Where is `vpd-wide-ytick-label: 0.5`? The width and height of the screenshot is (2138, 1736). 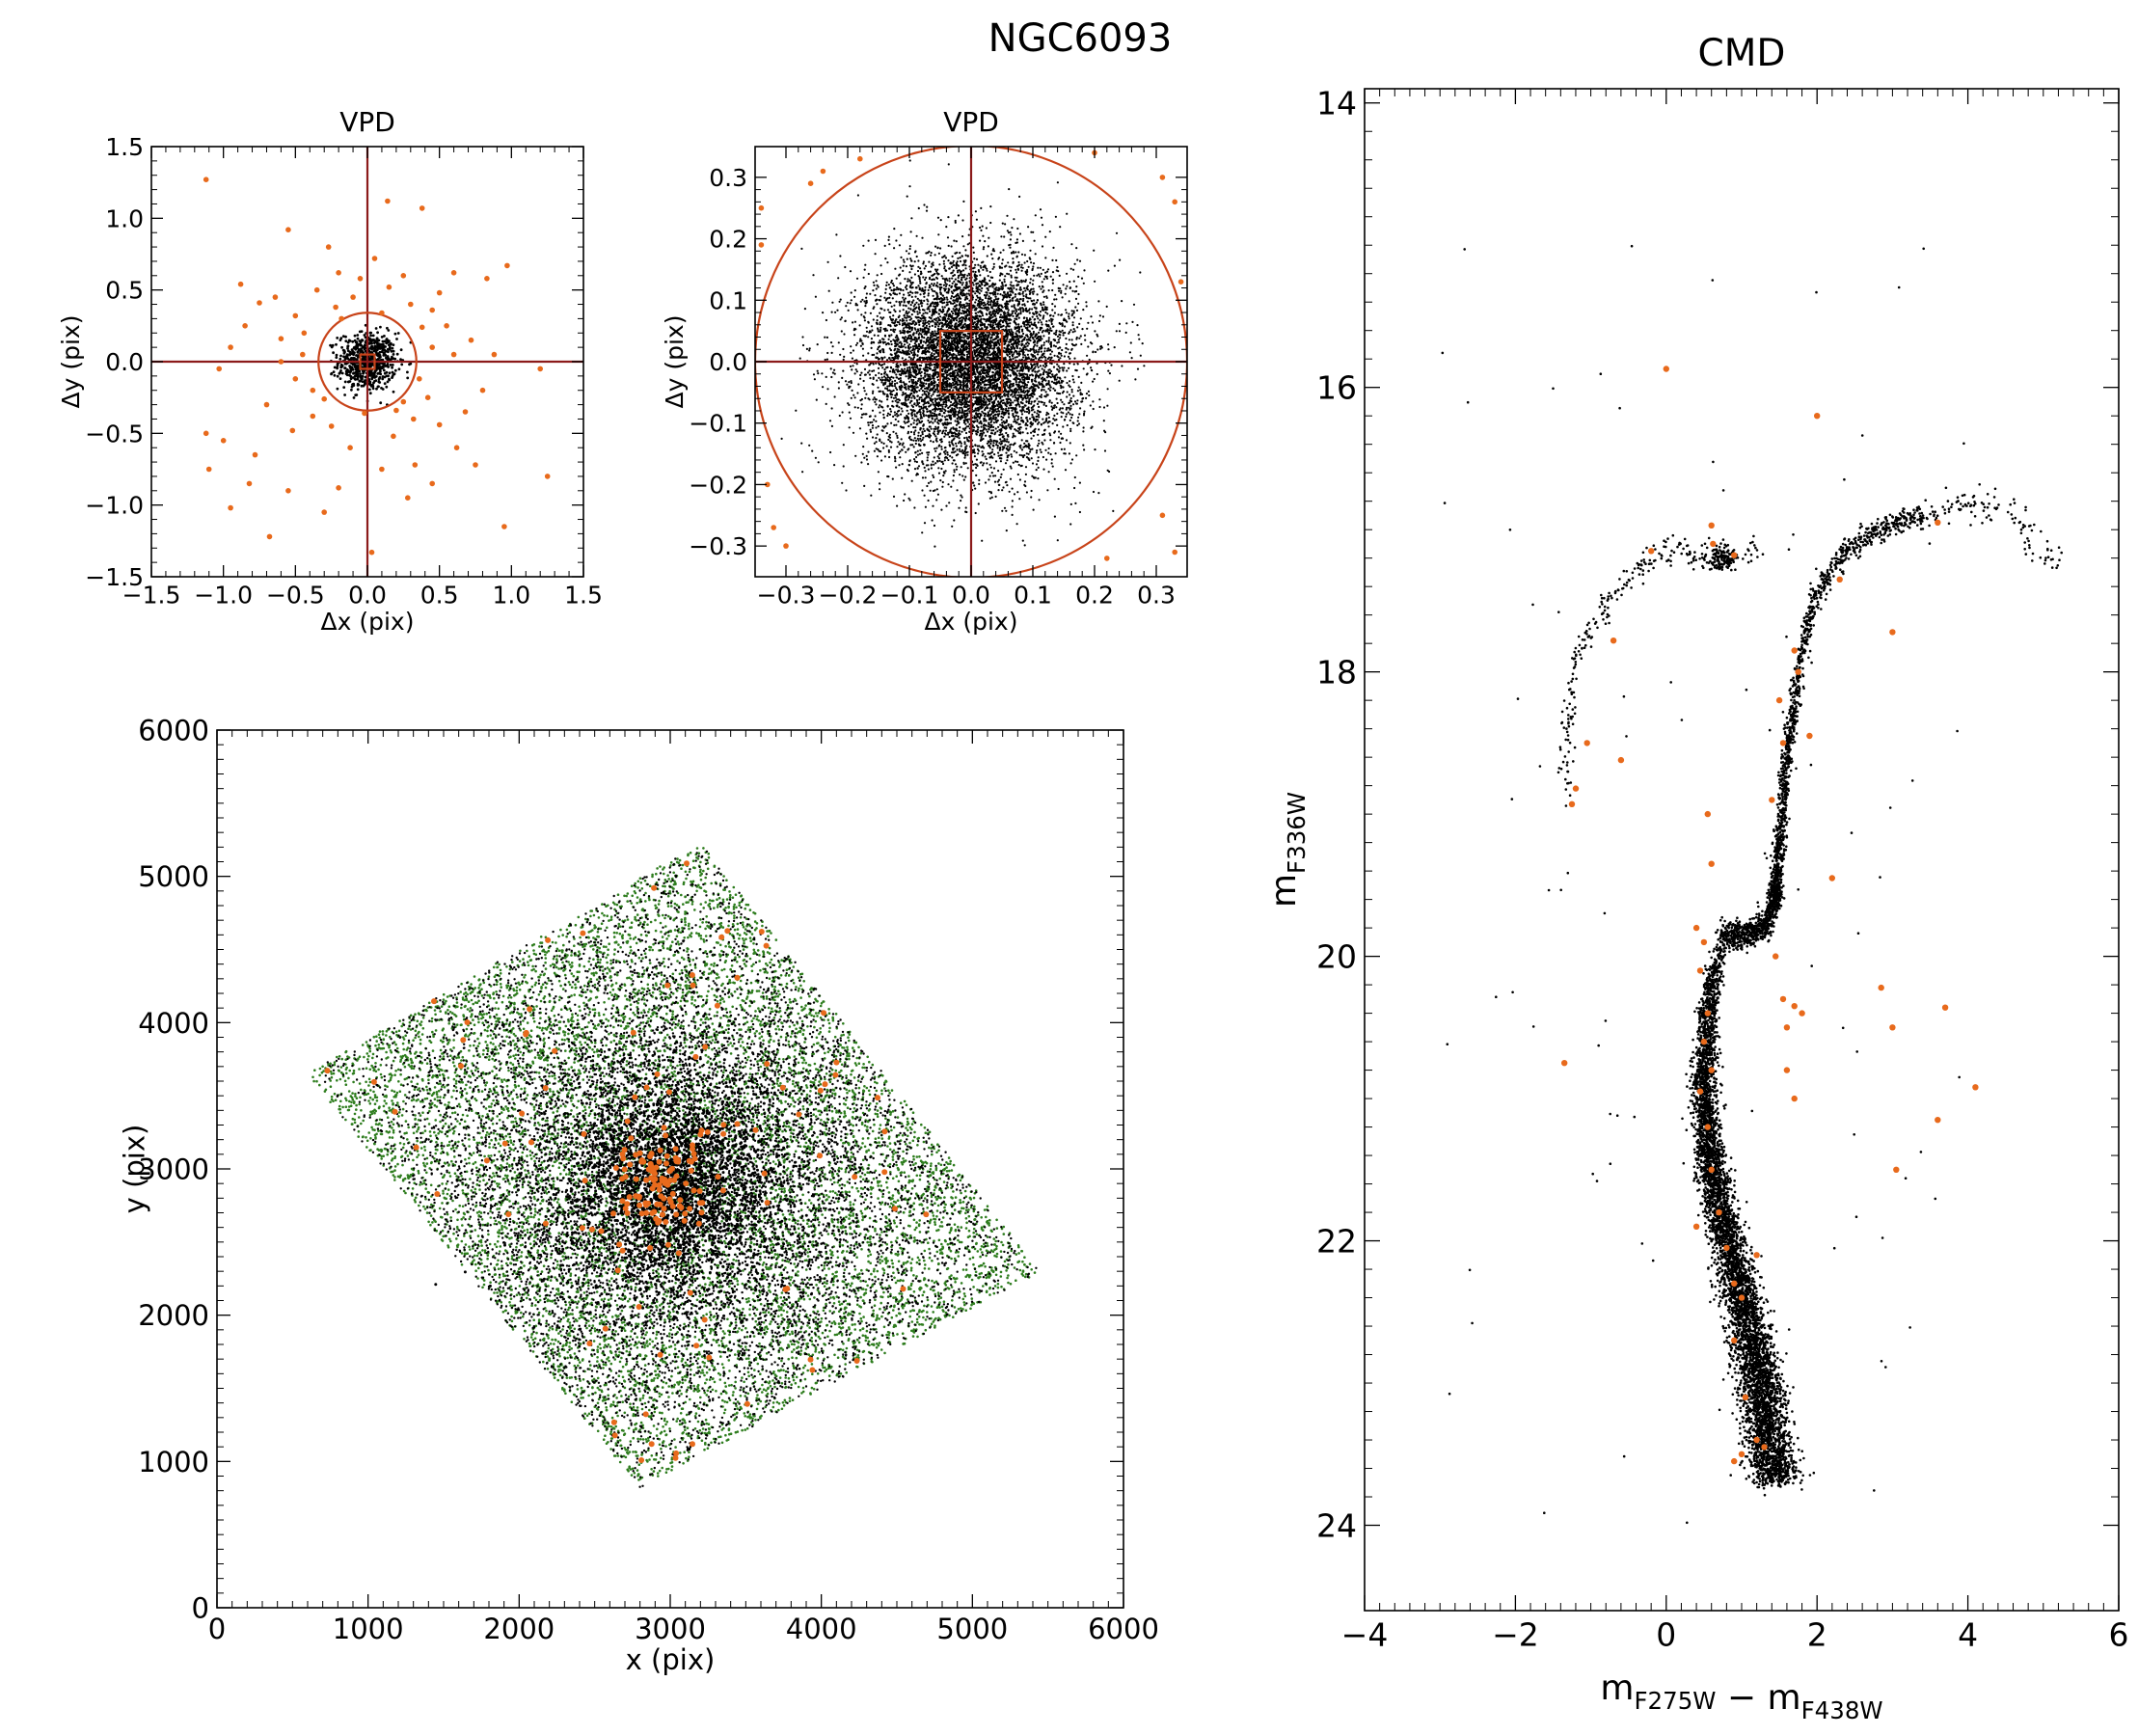 vpd-wide-ytick-label: 0.5 is located at coordinates (124, 291).